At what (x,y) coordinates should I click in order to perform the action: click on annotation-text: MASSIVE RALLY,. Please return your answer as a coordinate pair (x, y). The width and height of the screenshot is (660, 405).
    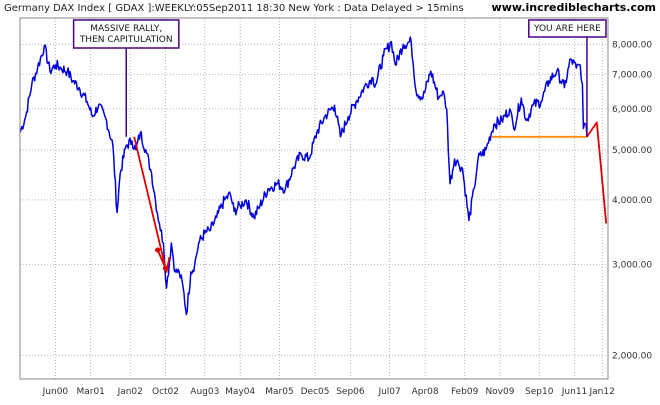
    Looking at the image, I should click on (126, 29).